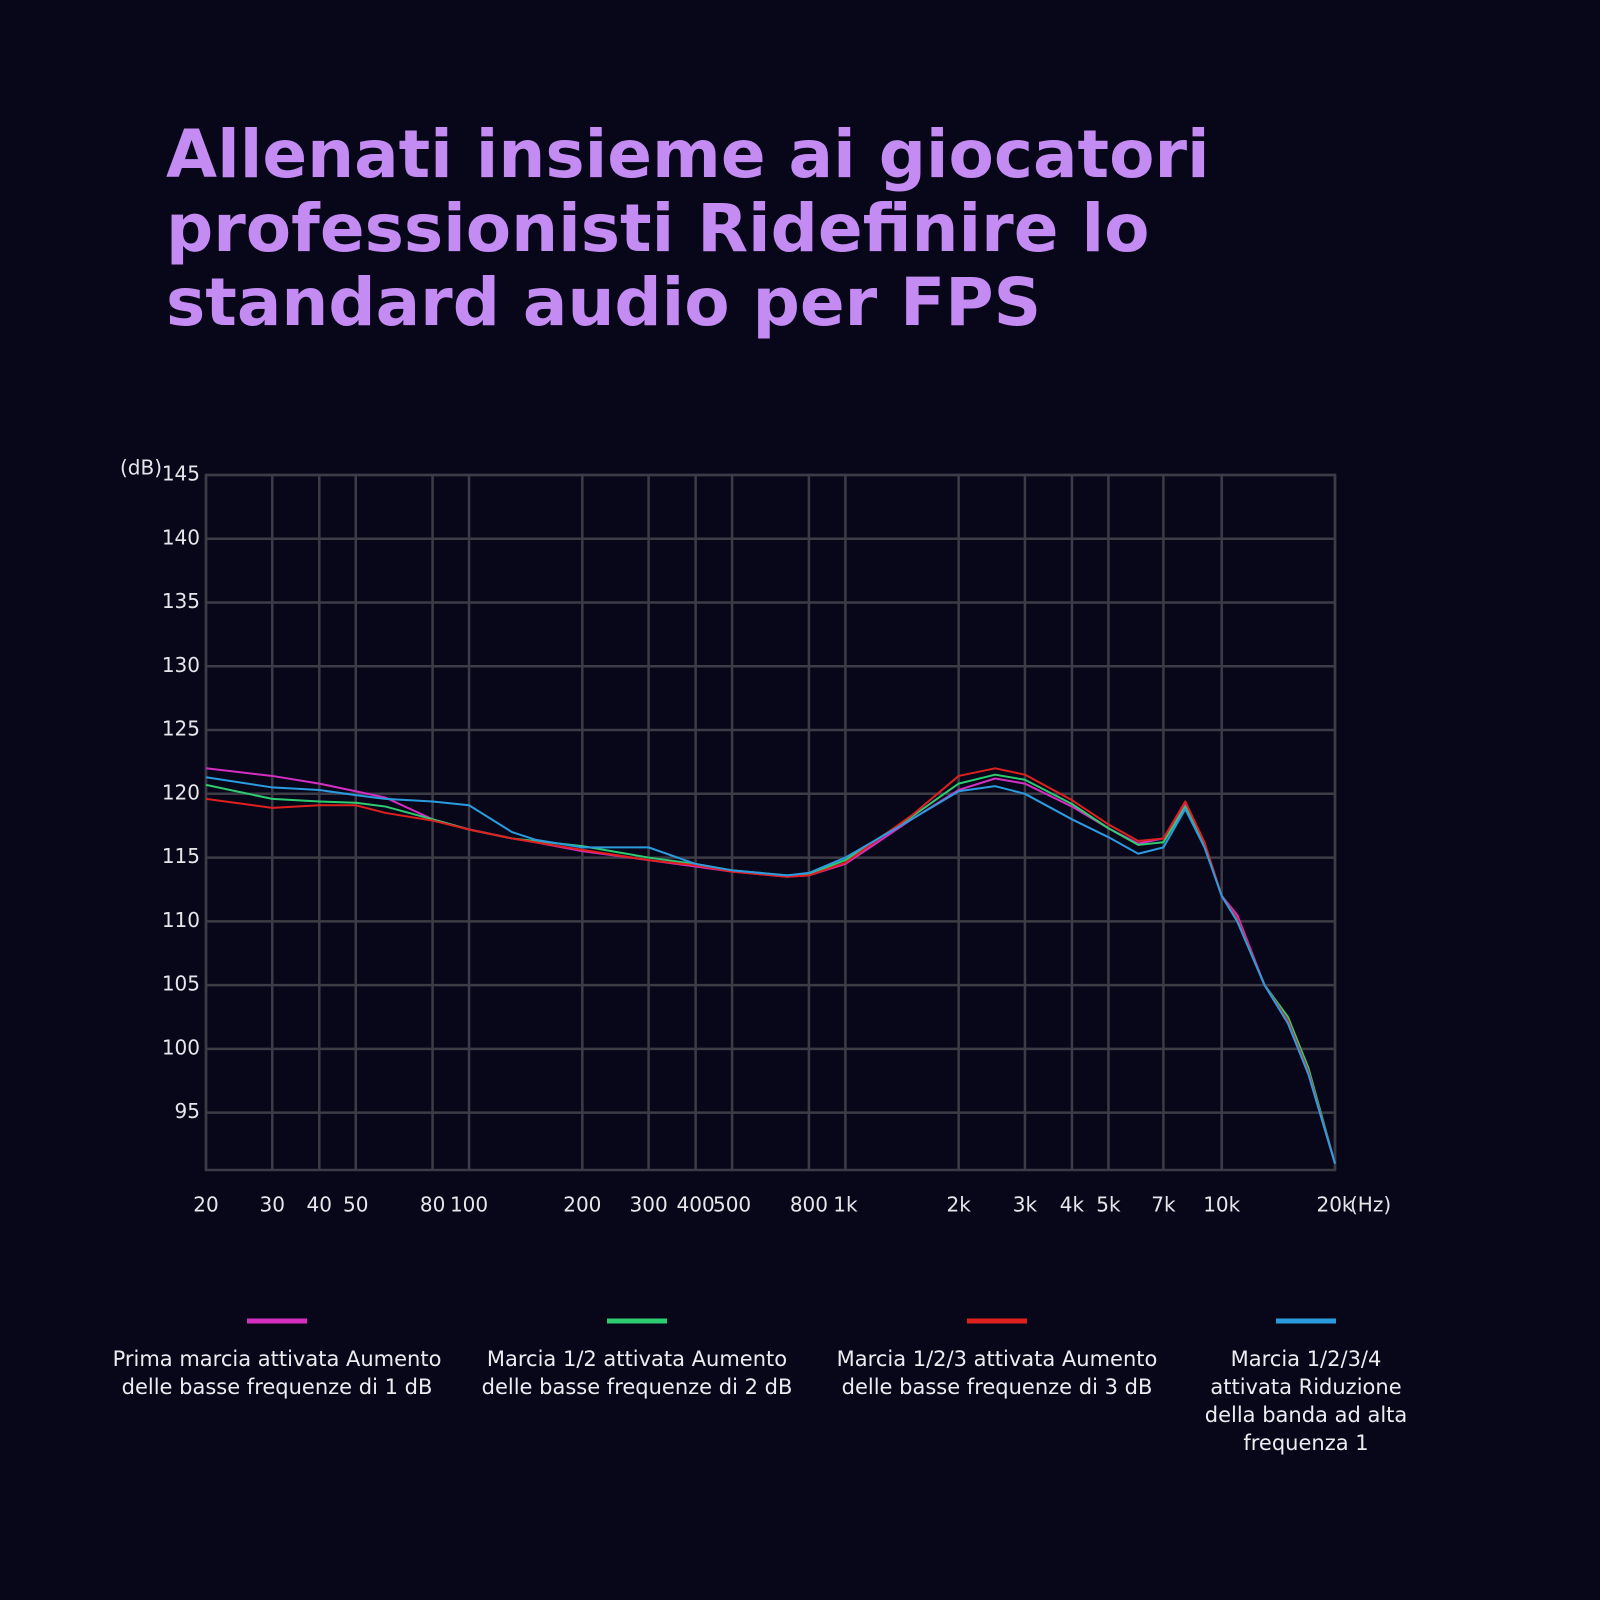  Describe the element at coordinates (696, 1205) in the screenshot. I see `x-tick-label: 400` at that location.